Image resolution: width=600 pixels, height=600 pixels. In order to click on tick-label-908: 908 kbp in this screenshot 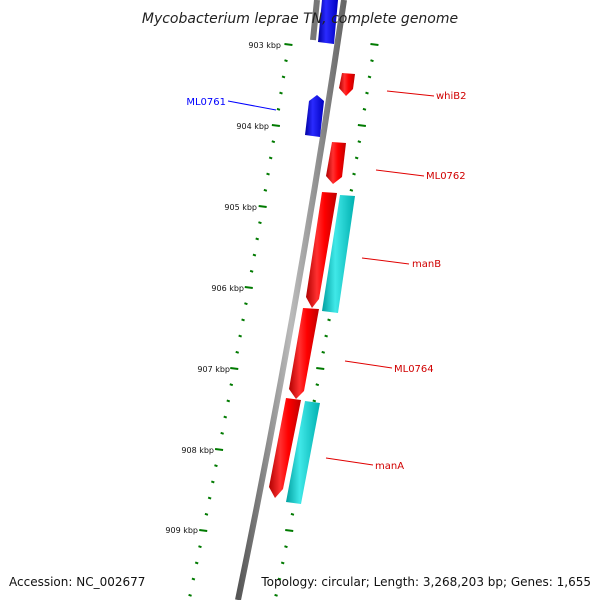, I will do `click(197, 450)`.